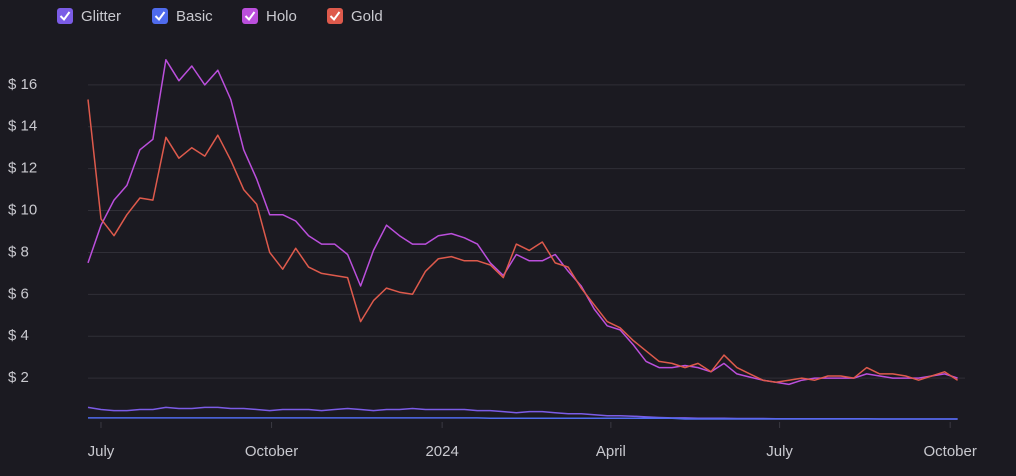 The width and height of the screenshot is (1016, 476). I want to click on y-tick-label: $ 16, so click(22, 84).